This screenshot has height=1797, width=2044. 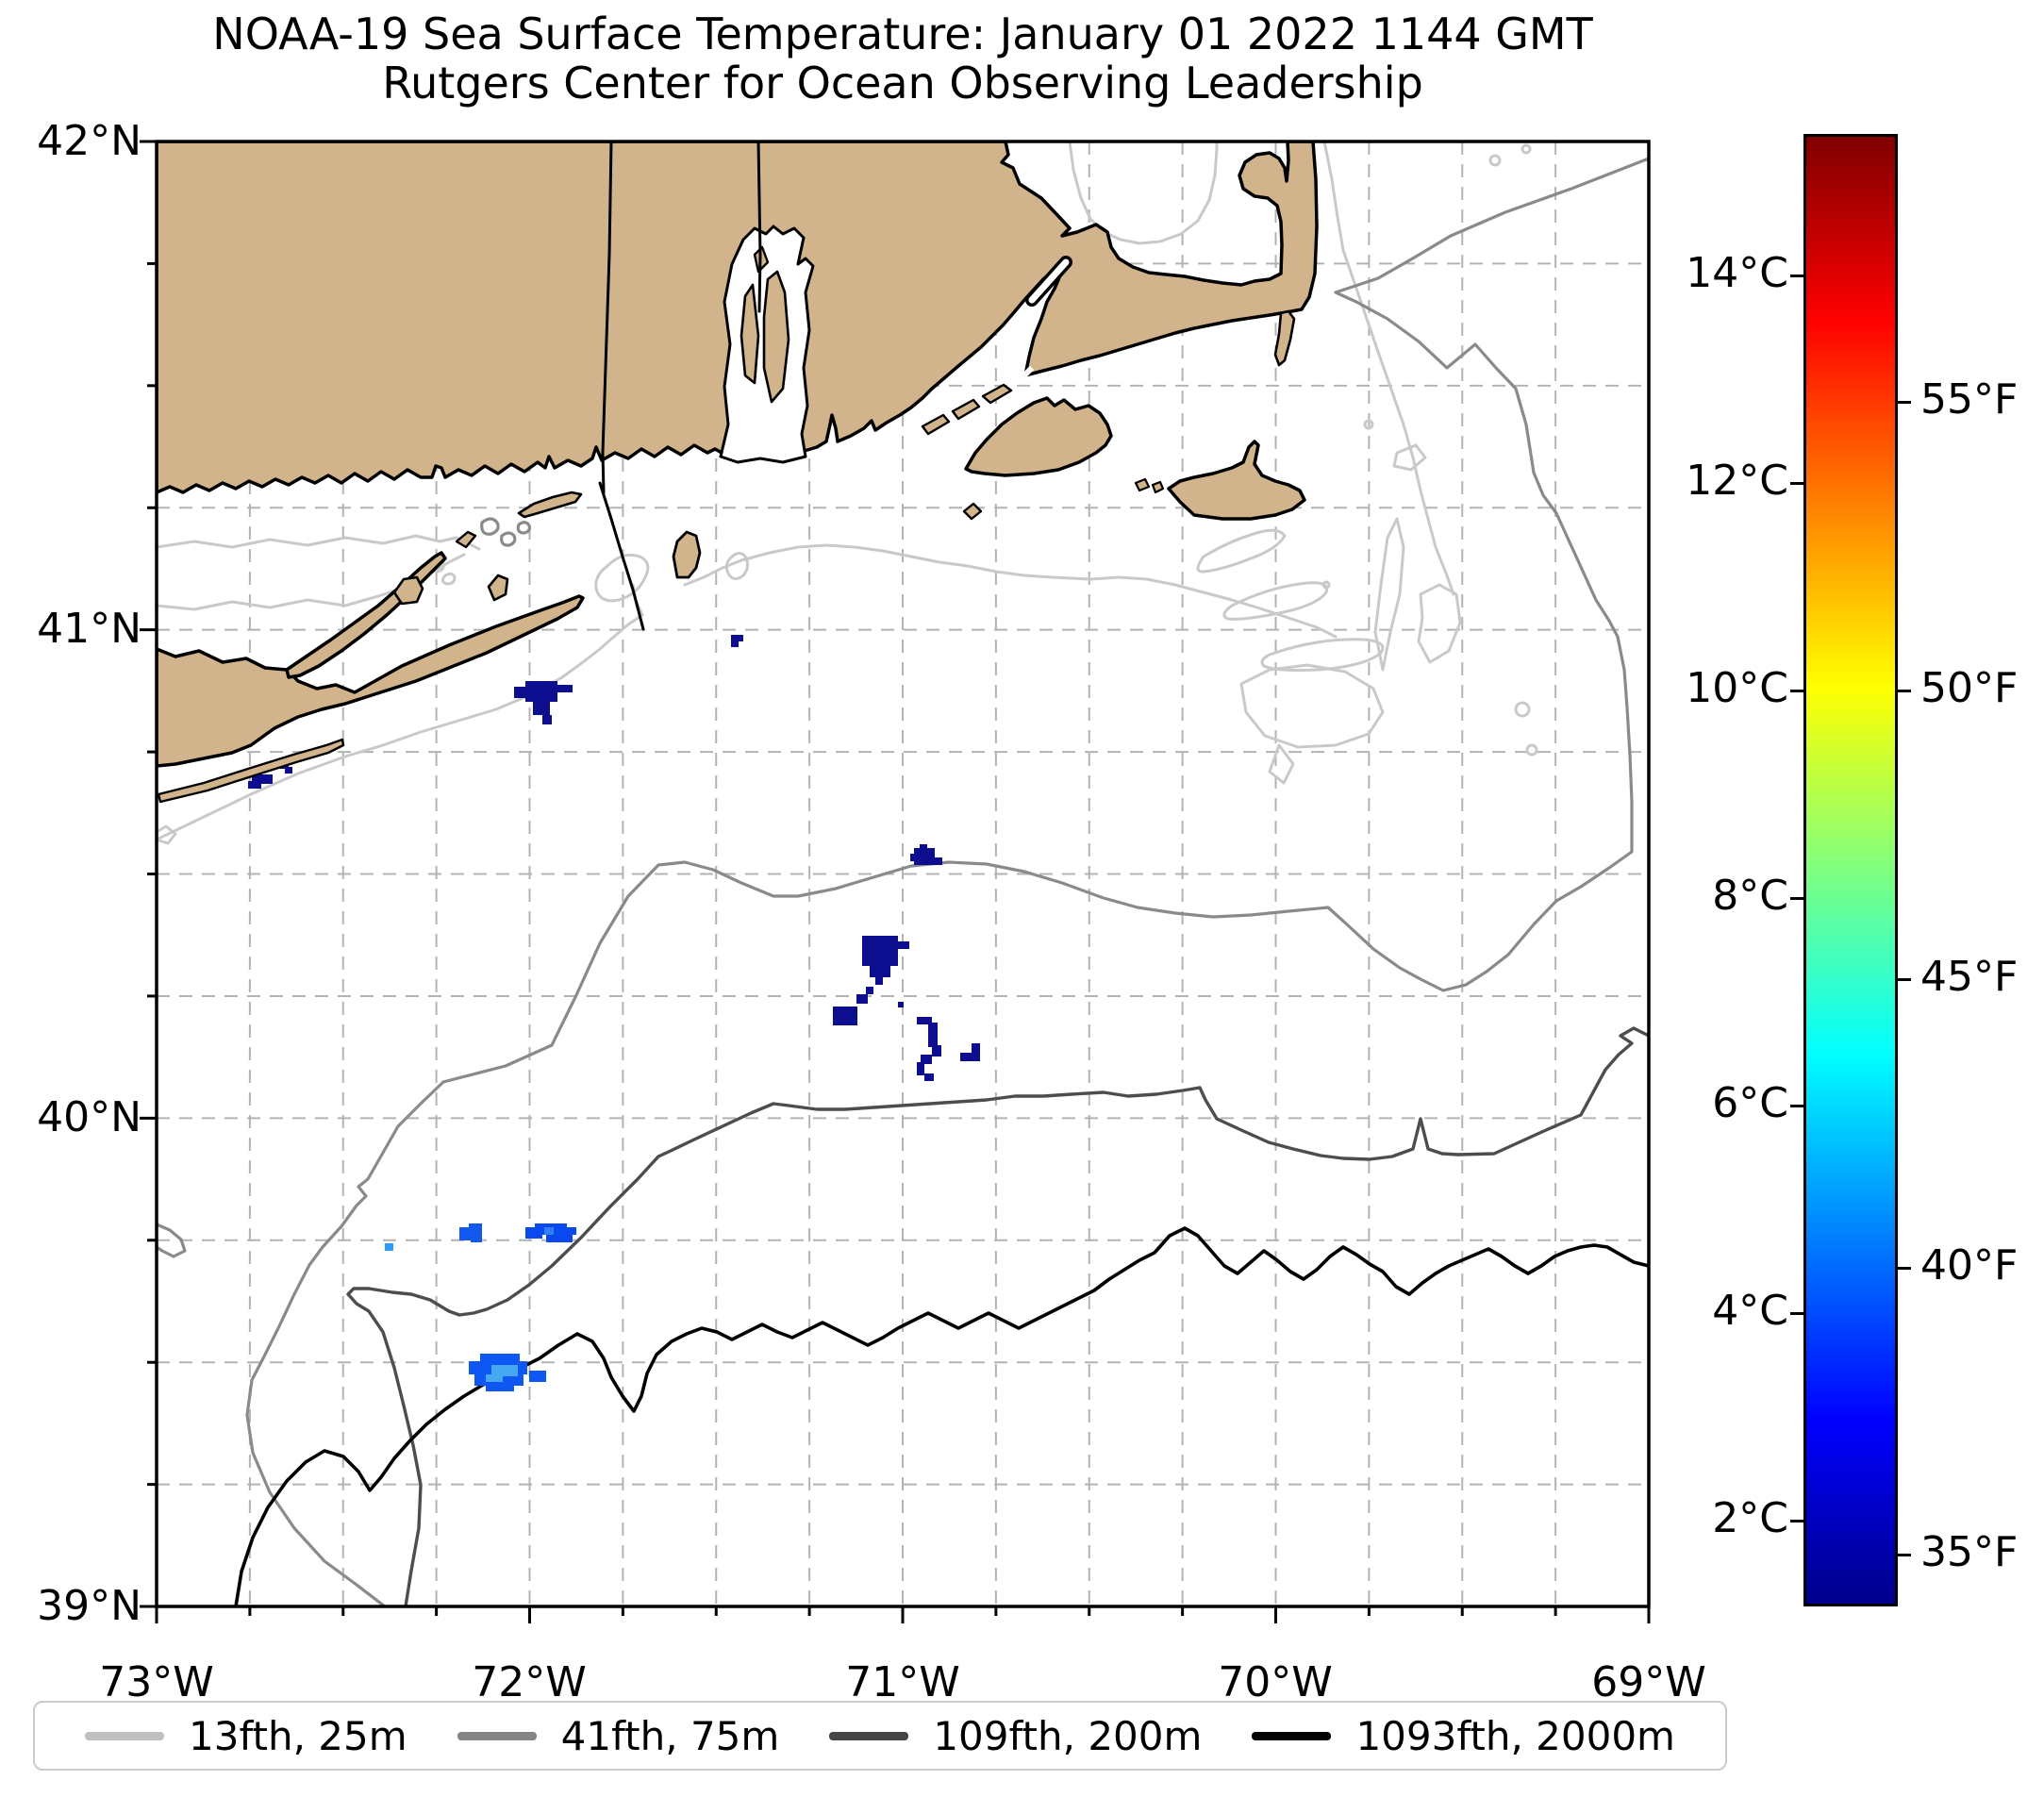 I want to click on aquidneck-island, so click(x=776, y=337).